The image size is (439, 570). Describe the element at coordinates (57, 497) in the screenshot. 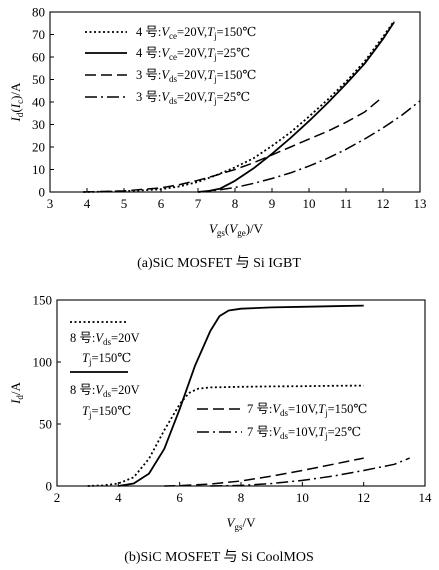

I see `chart-b-xtick-label: 2` at that location.